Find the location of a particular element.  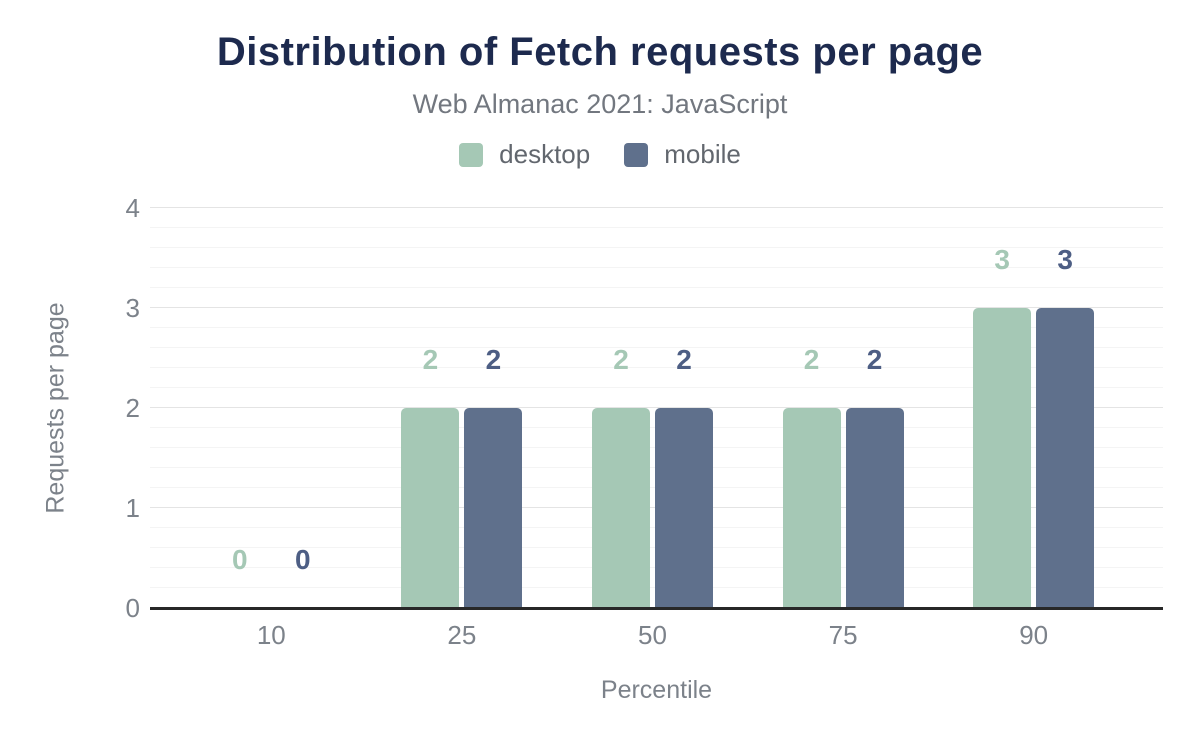

y-axis-title: Requests per page is located at coordinates (55, 408).